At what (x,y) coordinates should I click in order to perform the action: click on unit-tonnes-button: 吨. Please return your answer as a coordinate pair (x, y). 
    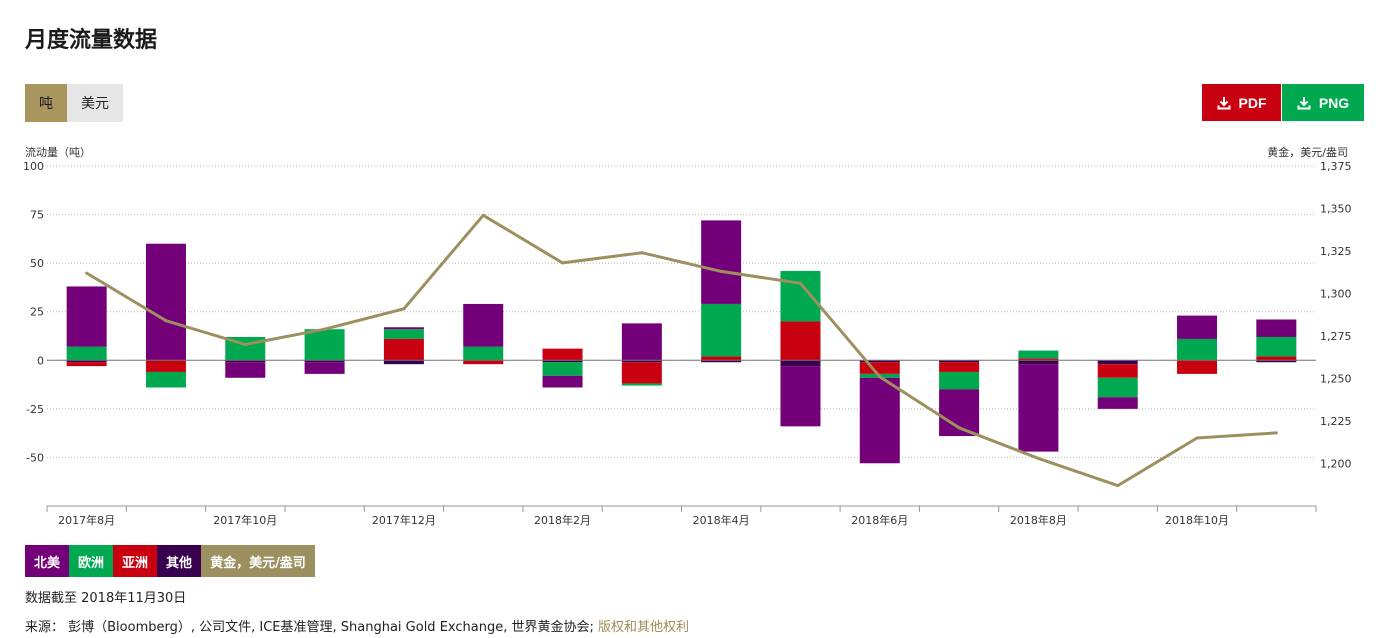
    Looking at the image, I should click on (46, 103).